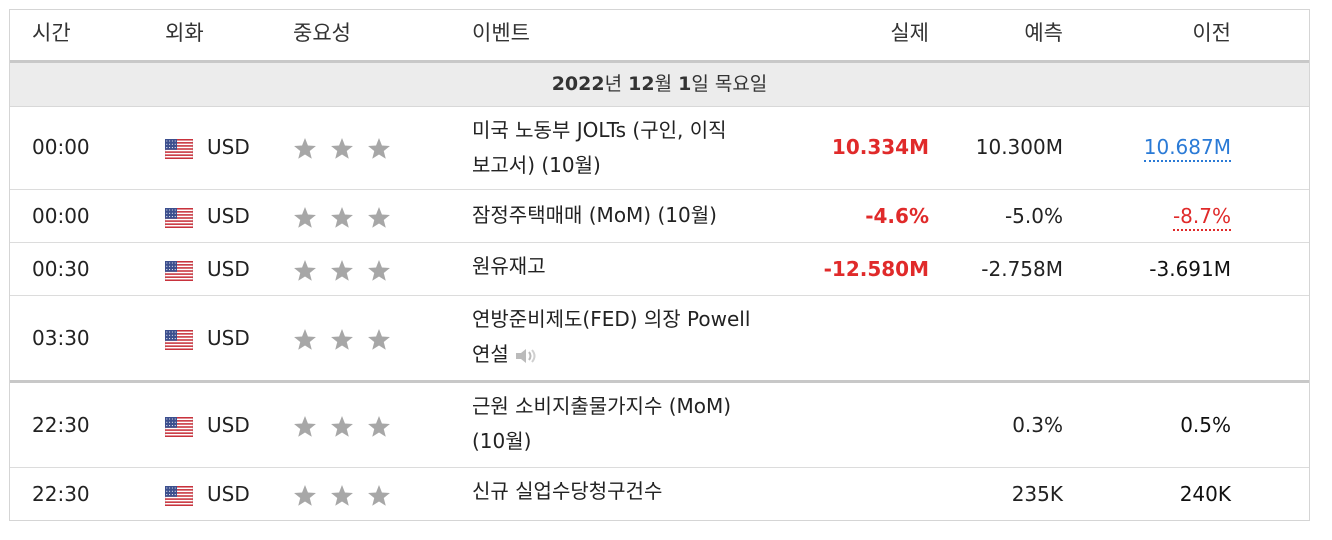 The image size is (1332, 540). What do you see at coordinates (61, 338) in the screenshot?
I see `event-time: 03:30` at bounding box center [61, 338].